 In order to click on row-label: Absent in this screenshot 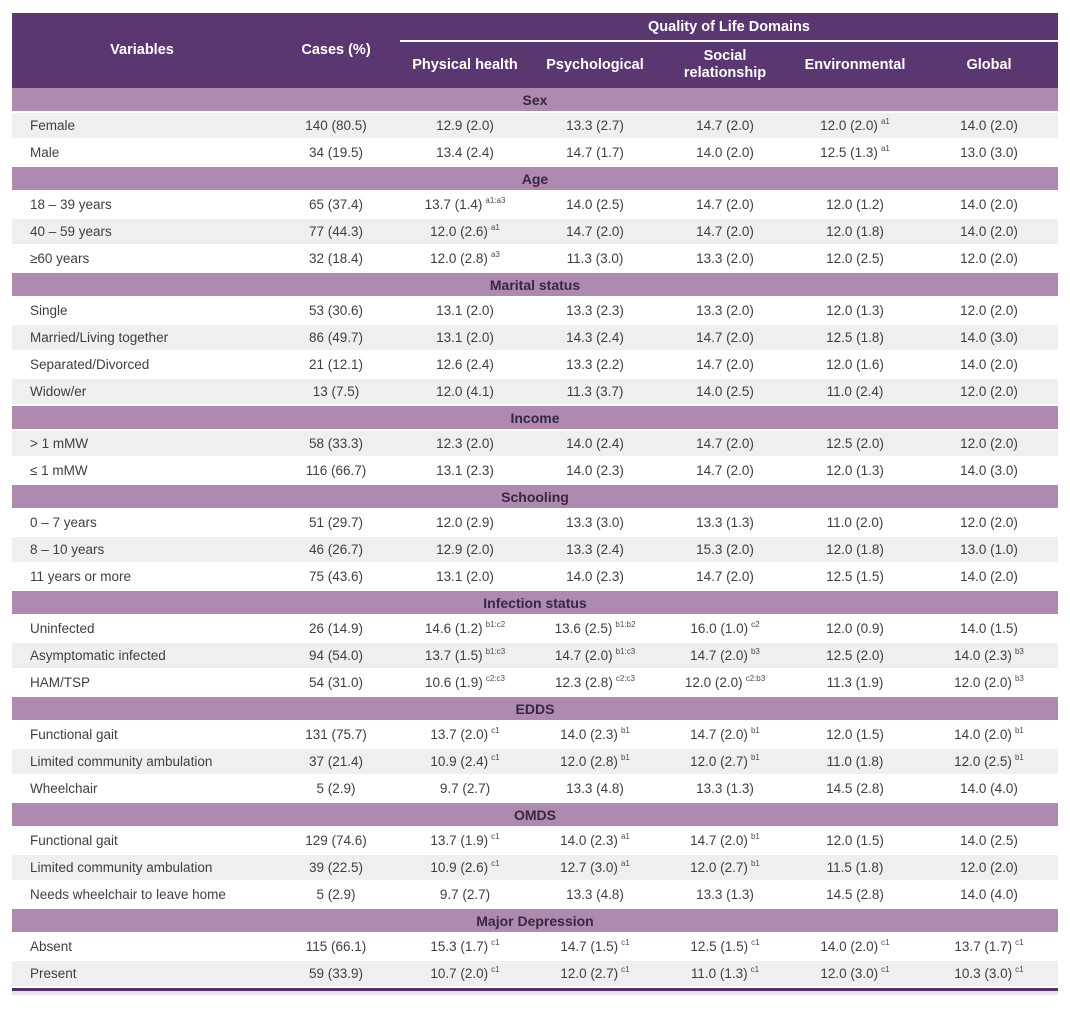, I will do `click(51, 946)`.